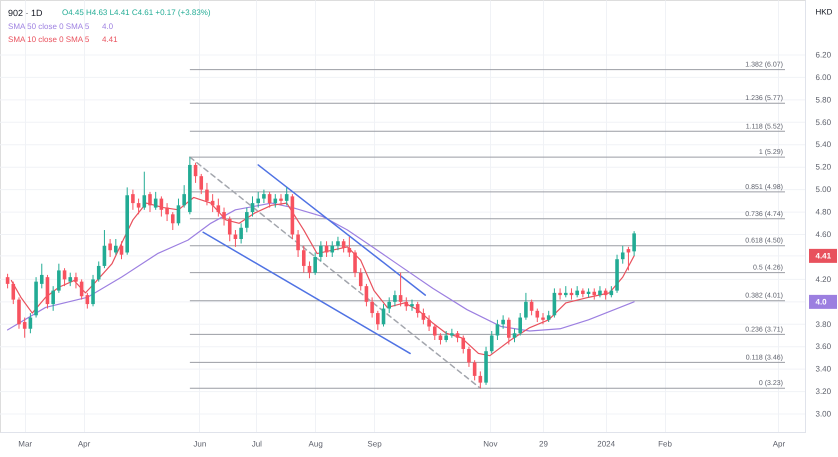  What do you see at coordinates (824, 12) in the screenshot?
I see `y-axis-title: HKD` at bounding box center [824, 12].